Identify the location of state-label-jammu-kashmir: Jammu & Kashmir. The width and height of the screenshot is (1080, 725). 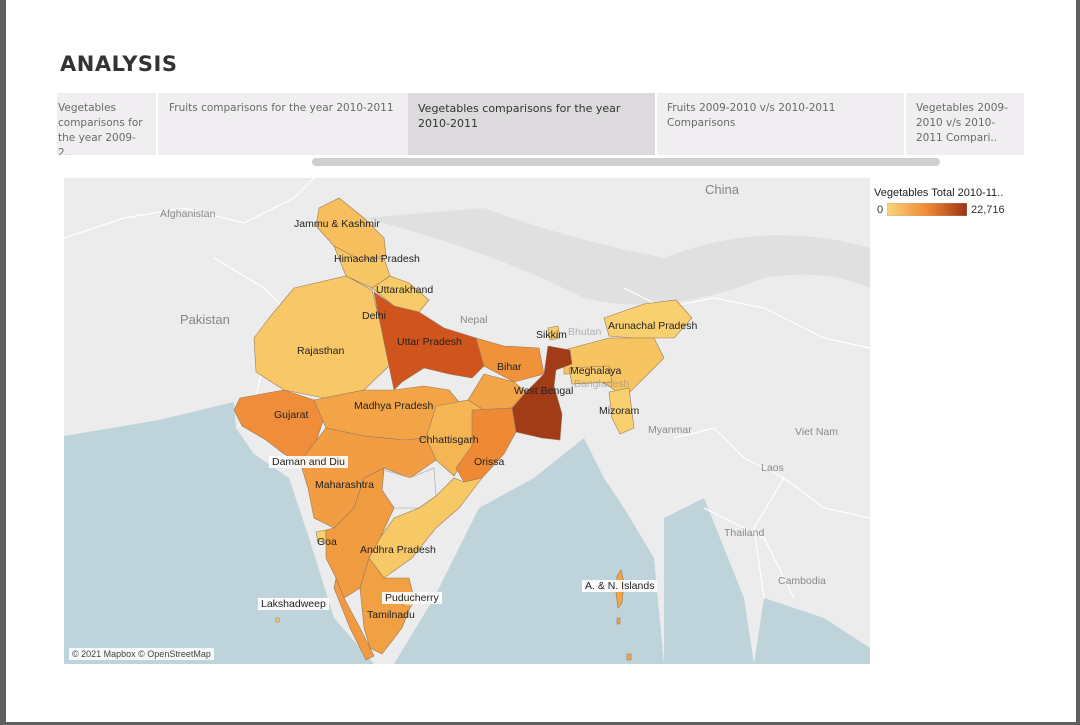
(337, 224).